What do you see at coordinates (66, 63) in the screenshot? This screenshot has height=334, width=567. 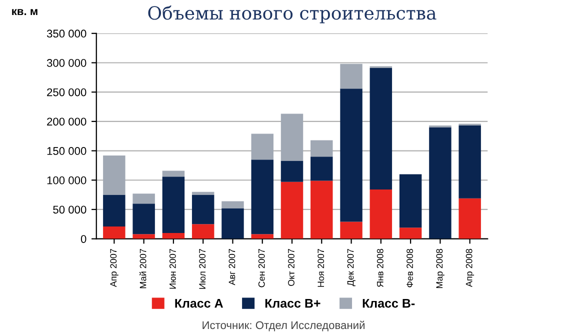 I see `y-tick-label: 300 000` at bounding box center [66, 63].